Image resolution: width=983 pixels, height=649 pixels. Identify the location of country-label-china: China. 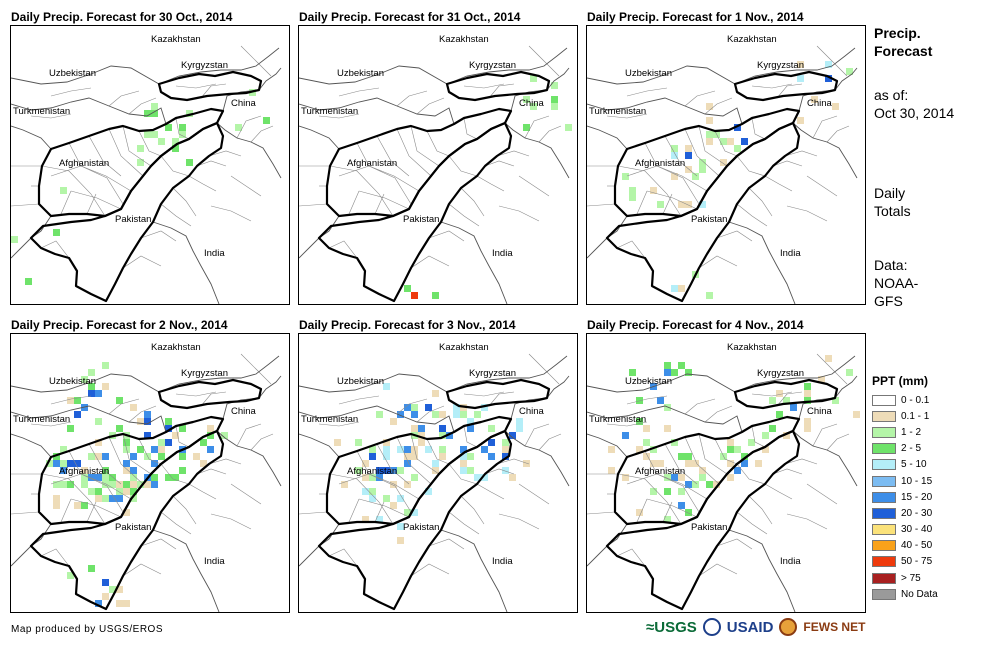
(819, 411).